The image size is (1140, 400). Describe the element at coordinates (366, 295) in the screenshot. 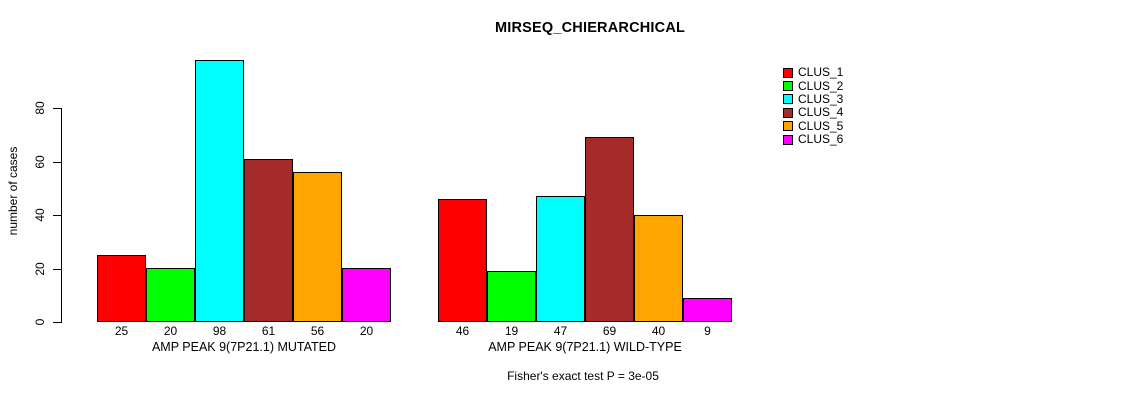

I see `bar-clus_6-group1` at that location.